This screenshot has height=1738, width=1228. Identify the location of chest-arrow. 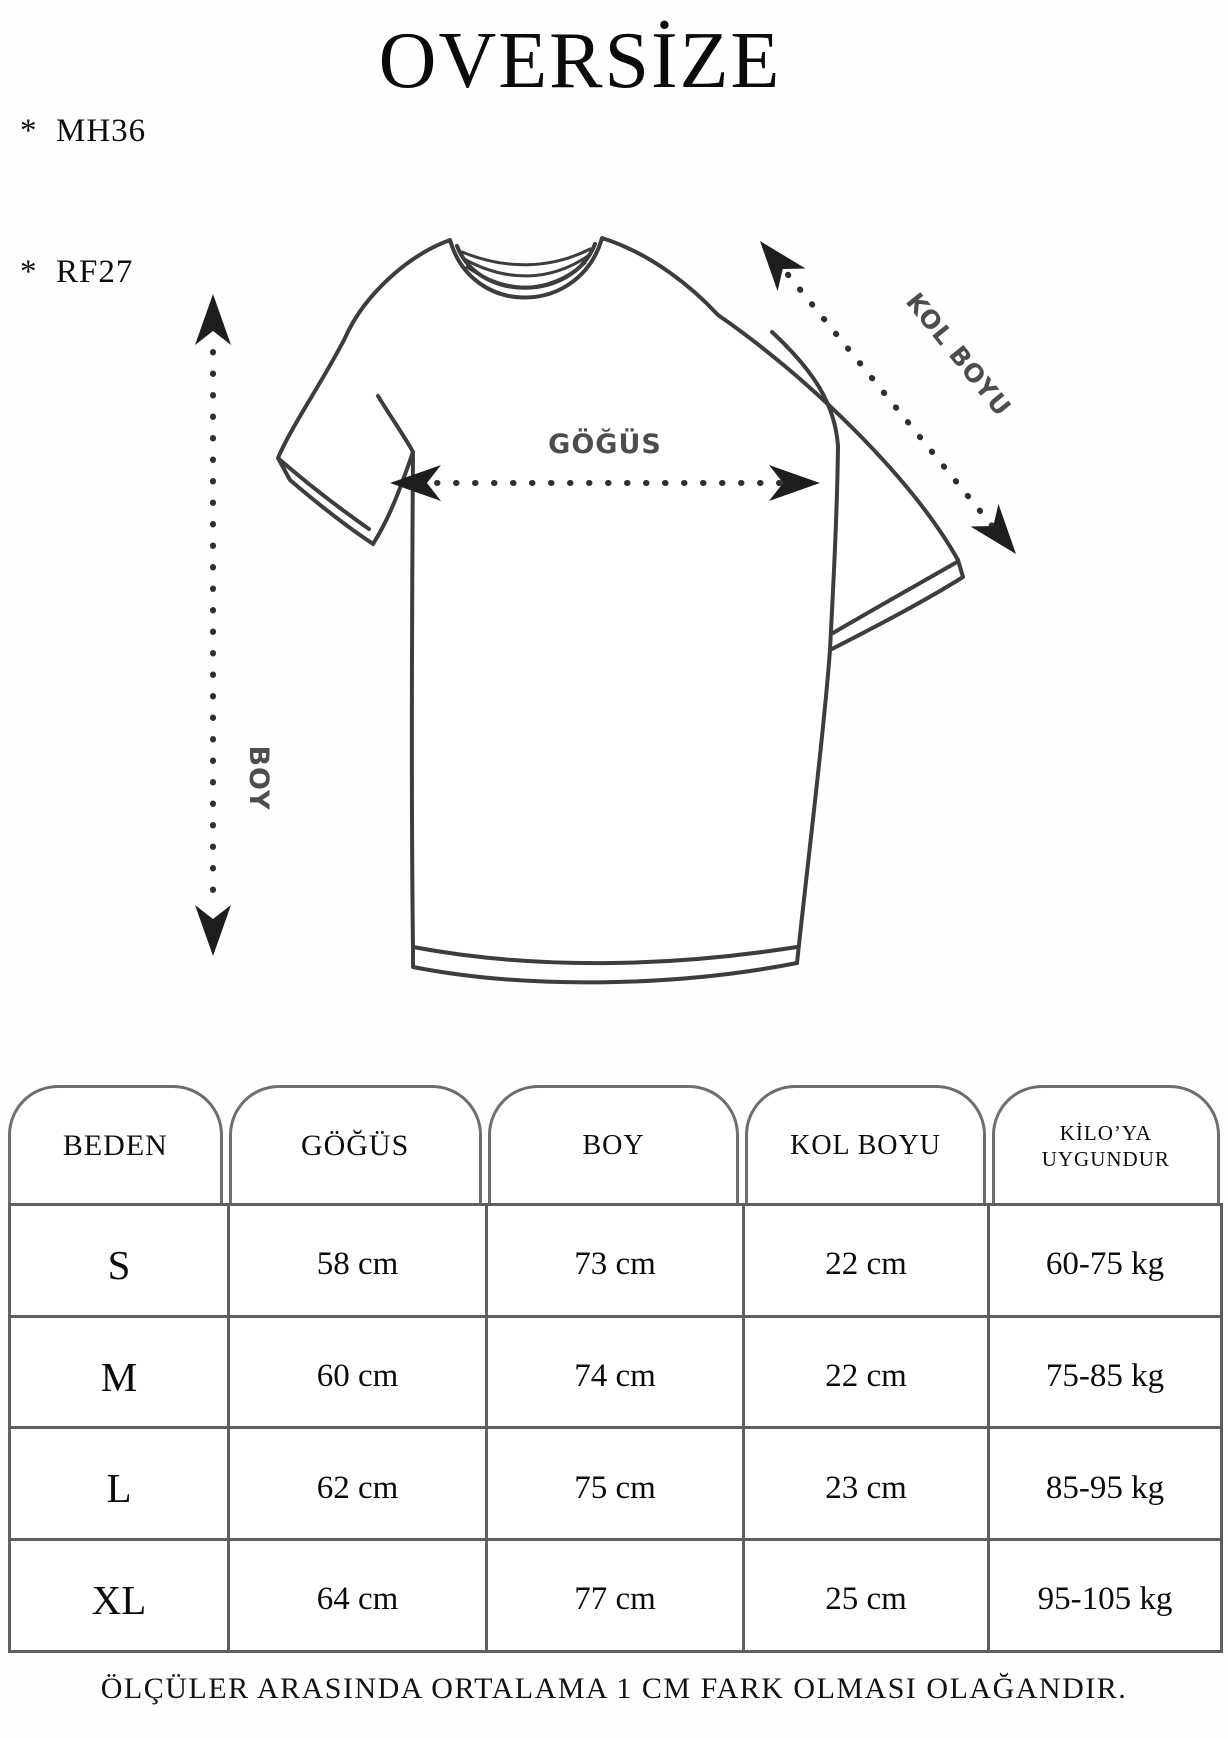
(605, 483).